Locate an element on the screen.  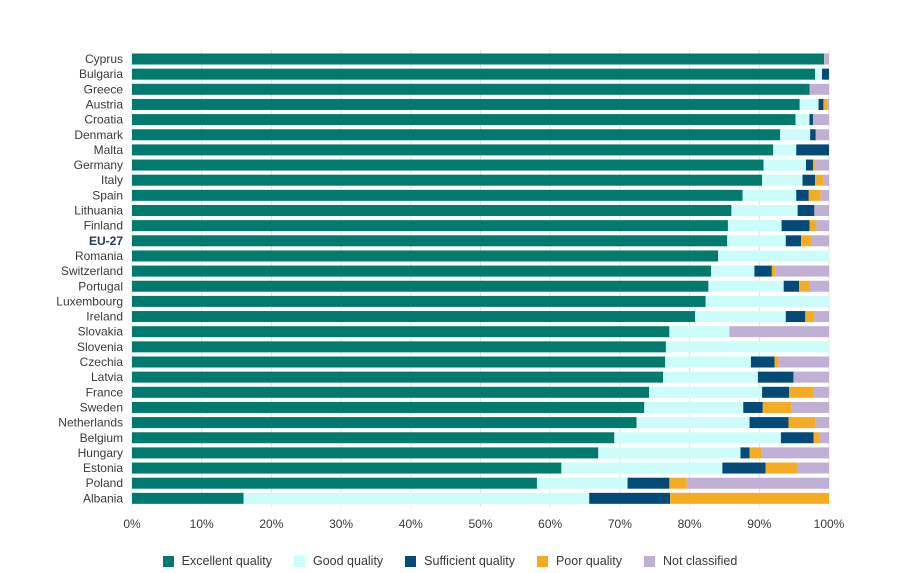
legend-label: Good quality is located at coordinates (348, 561).